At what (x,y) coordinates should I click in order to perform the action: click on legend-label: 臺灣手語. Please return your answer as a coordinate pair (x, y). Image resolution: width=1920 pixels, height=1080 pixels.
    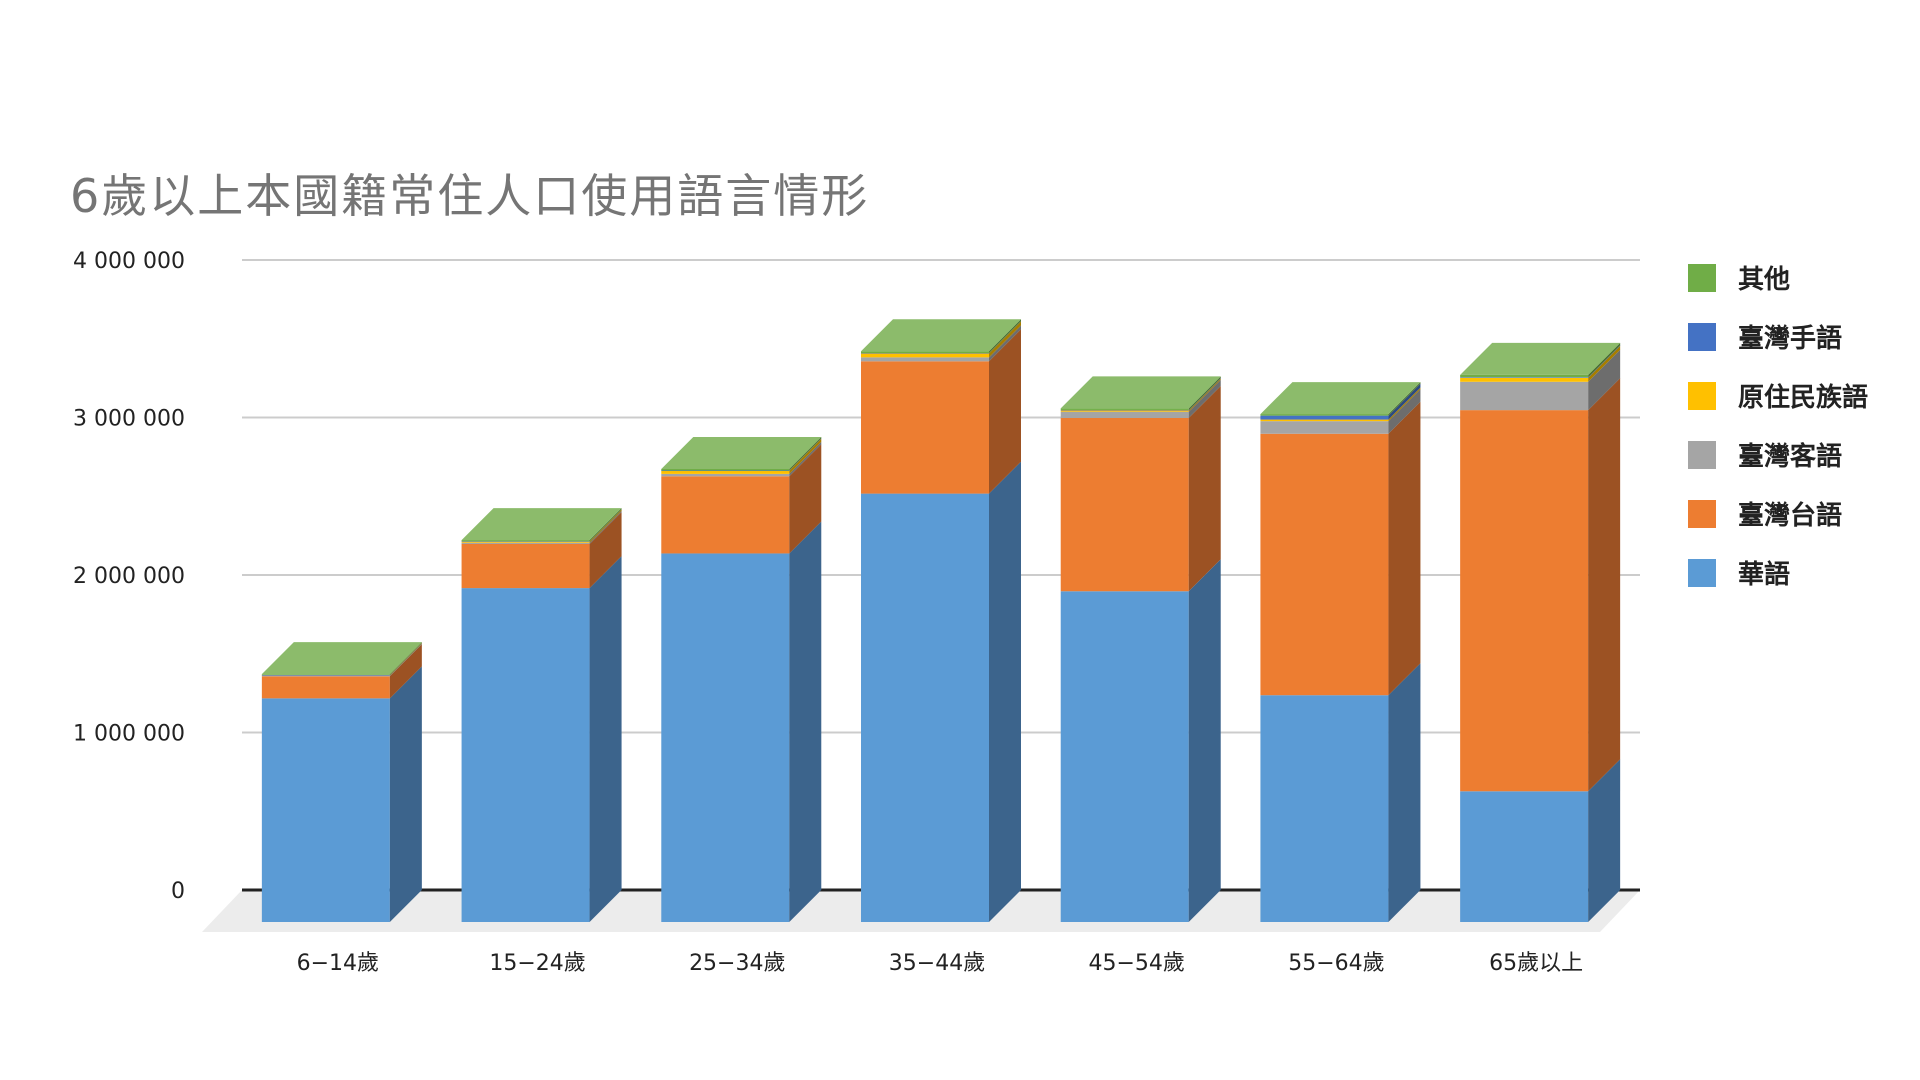
    Looking at the image, I should click on (1790, 339).